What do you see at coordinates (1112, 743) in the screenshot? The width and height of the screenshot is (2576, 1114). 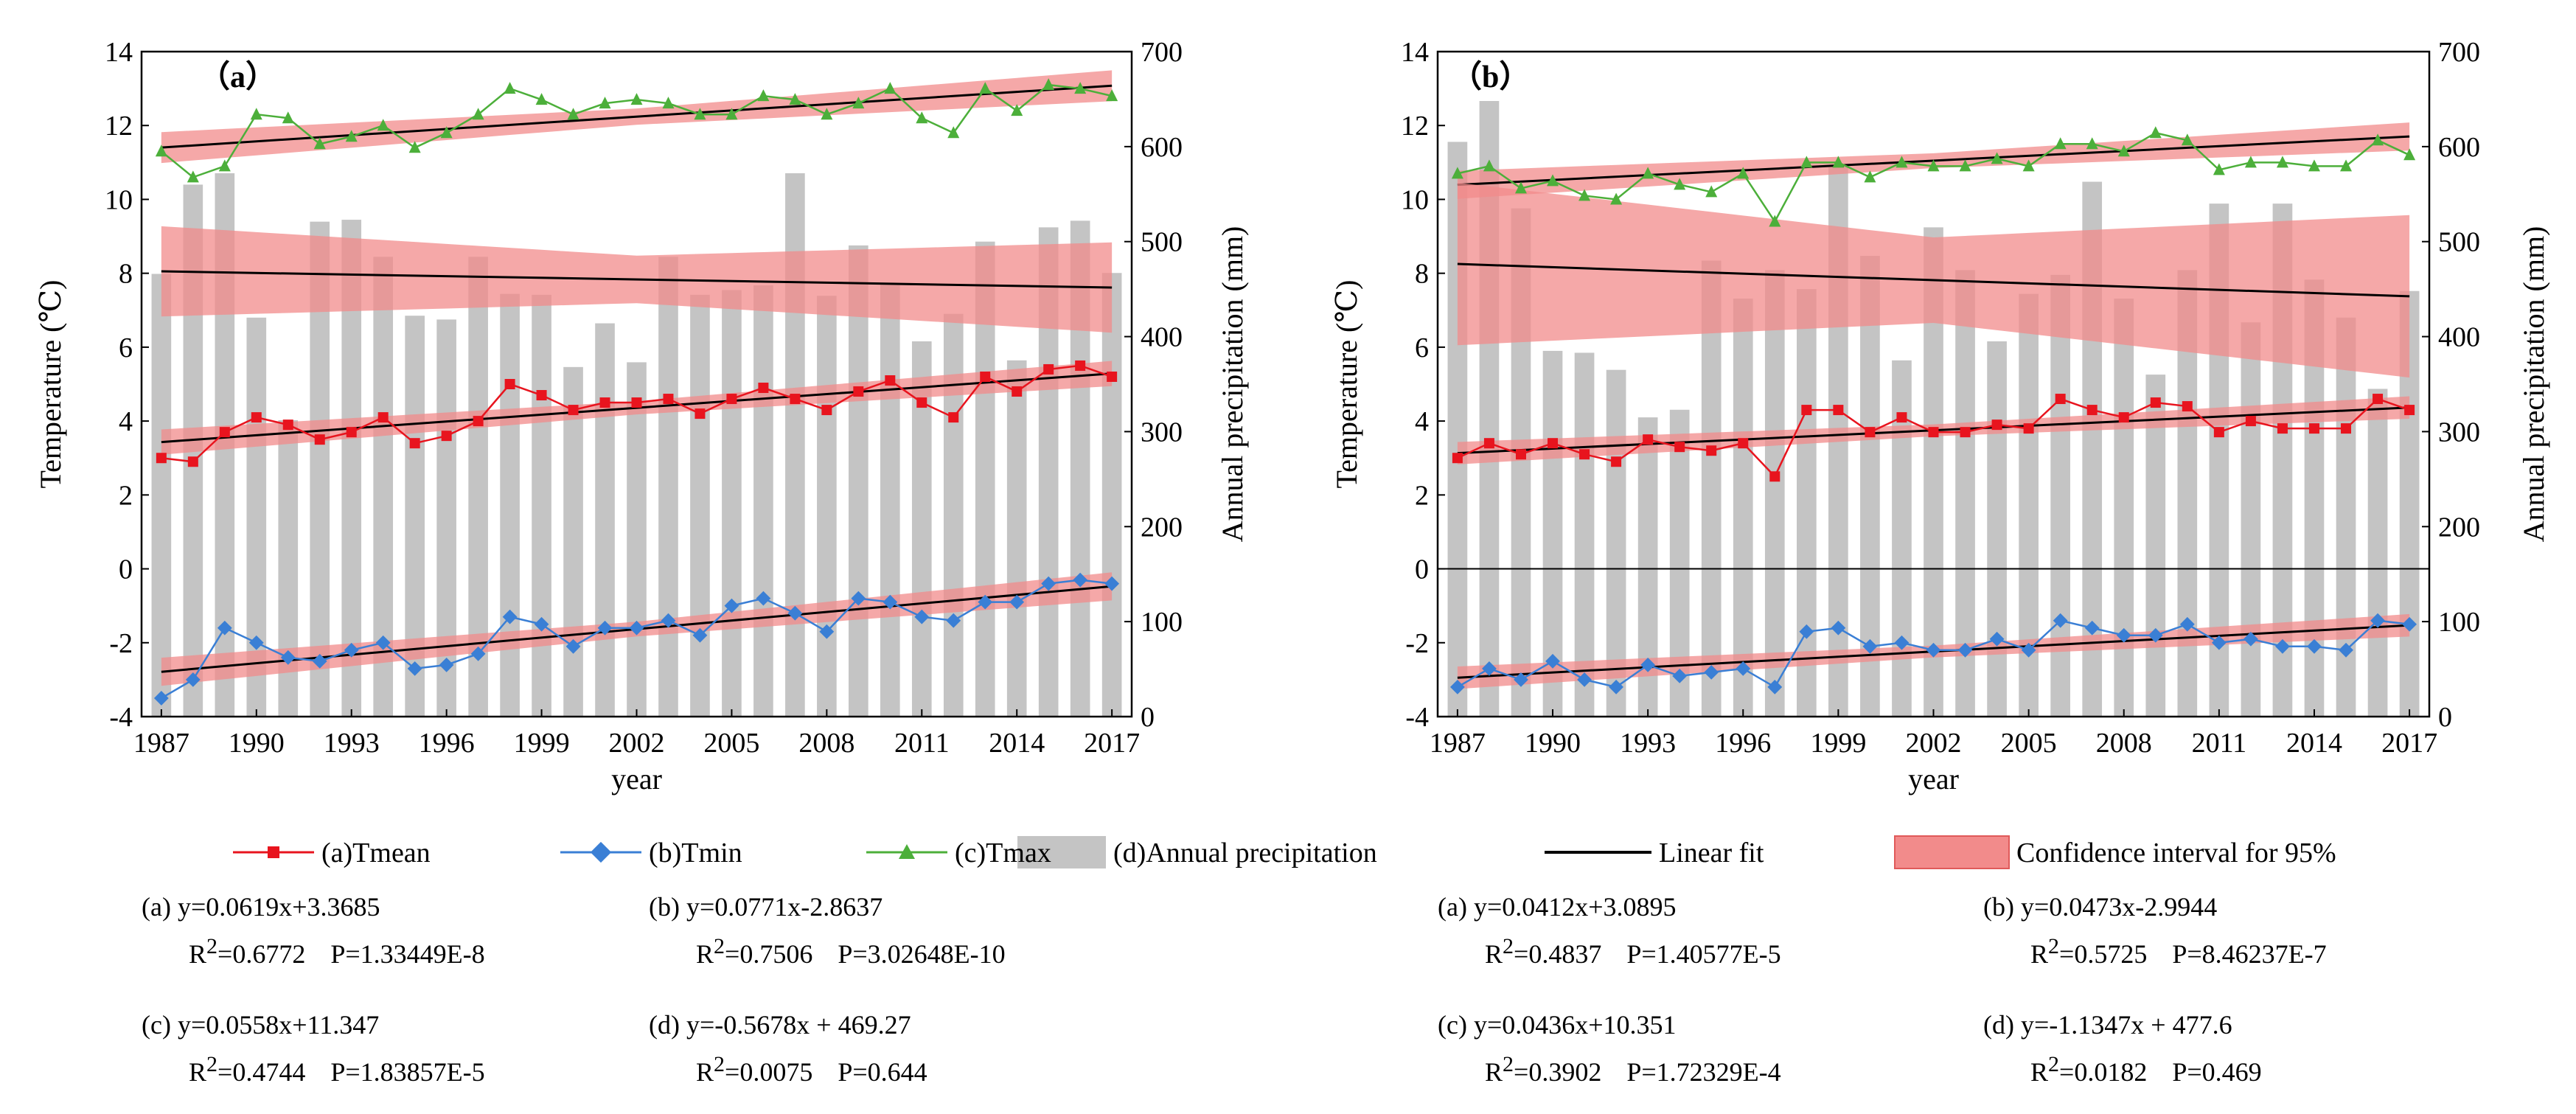 I see `xtick-label: 2017` at bounding box center [1112, 743].